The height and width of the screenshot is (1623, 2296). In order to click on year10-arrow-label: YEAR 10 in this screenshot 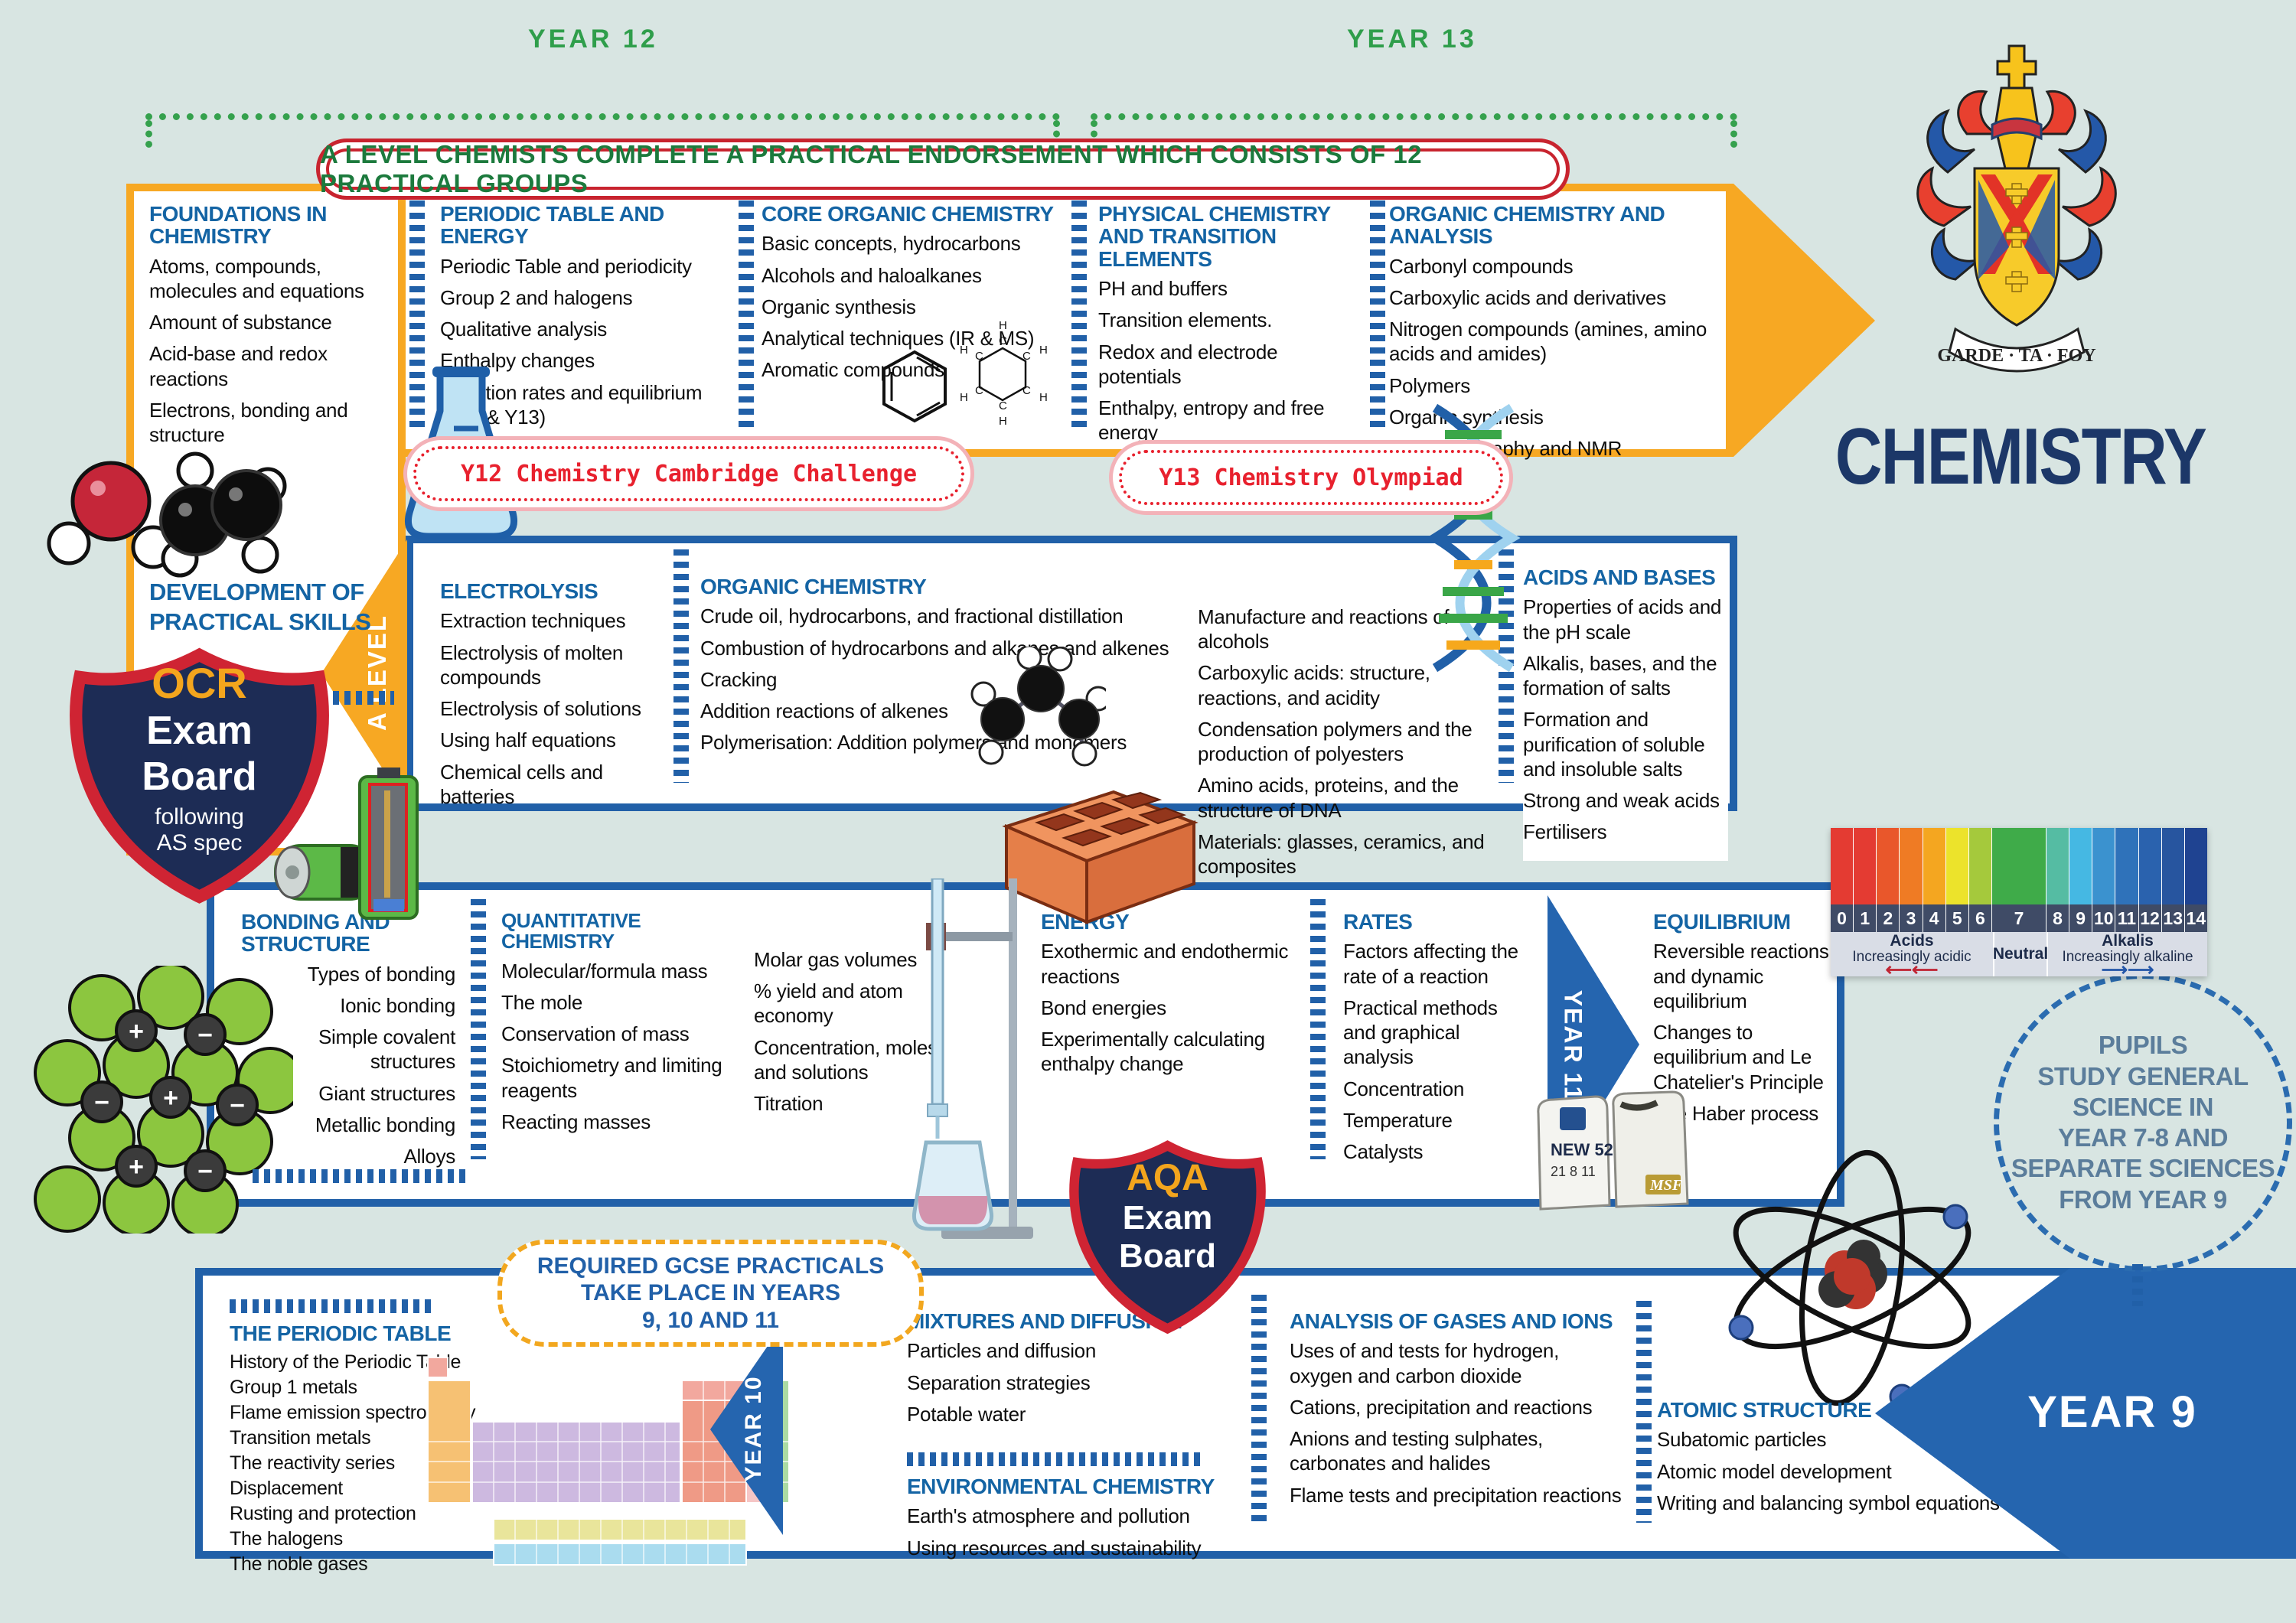, I will do `click(753, 1428)`.